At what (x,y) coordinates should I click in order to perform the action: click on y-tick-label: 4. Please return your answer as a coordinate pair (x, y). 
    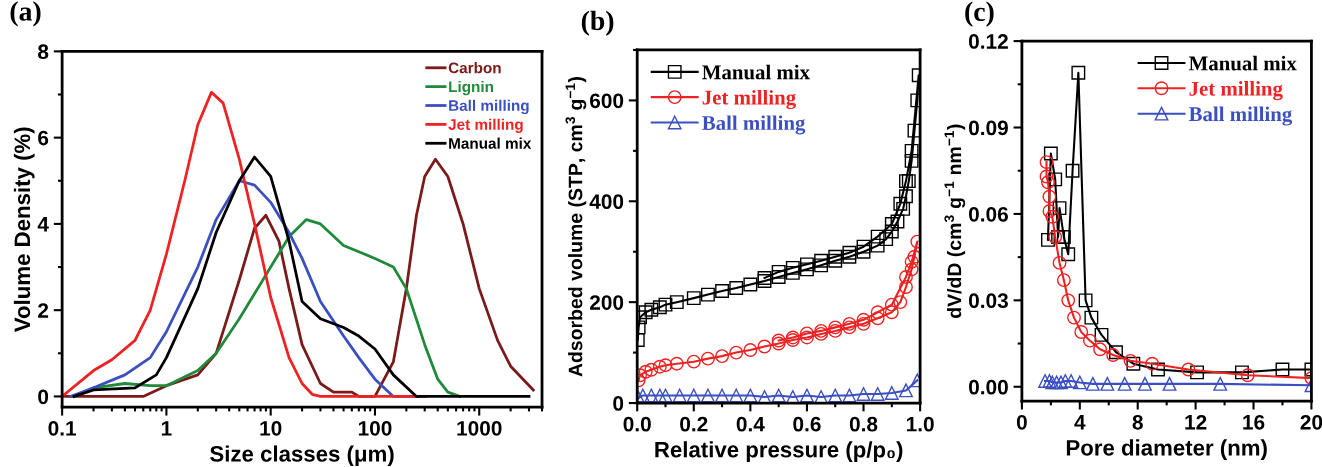
    Looking at the image, I should click on (43, 224).